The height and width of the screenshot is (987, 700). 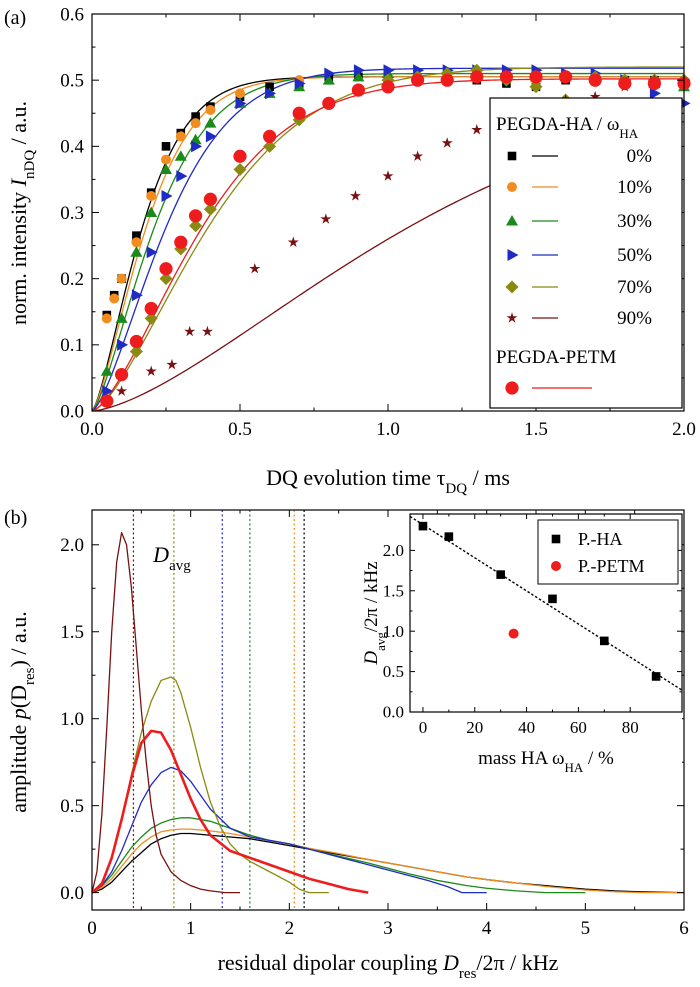 What do you see at coordinates (15, 18) in the screenshot?
I see `panel-a-letter: (a)` at bounding box center [15, 18].